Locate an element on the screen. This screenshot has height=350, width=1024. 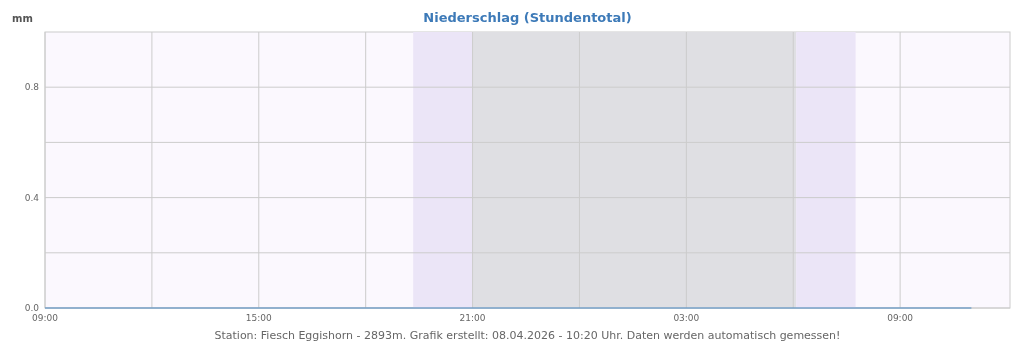
chart-title: Niederschlag (Stundentotal) is located at coordinates (527, 17).